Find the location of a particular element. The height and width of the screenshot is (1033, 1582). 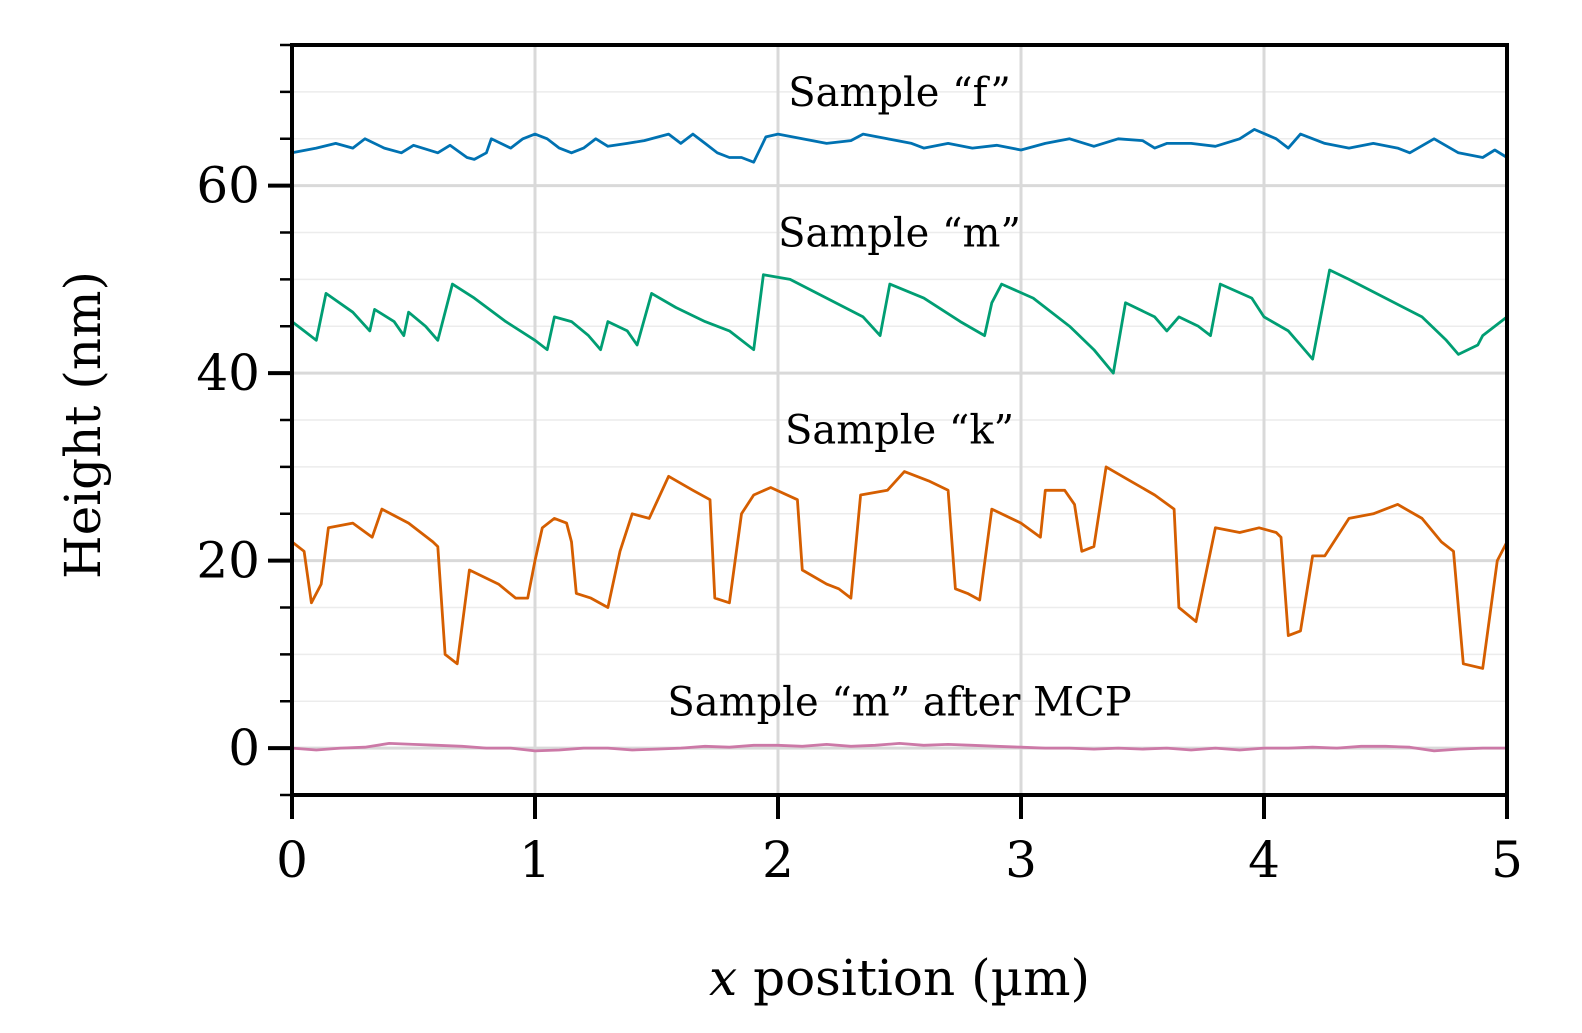

x-axis-label: x position (µm) is located at coordinates (899, 978).